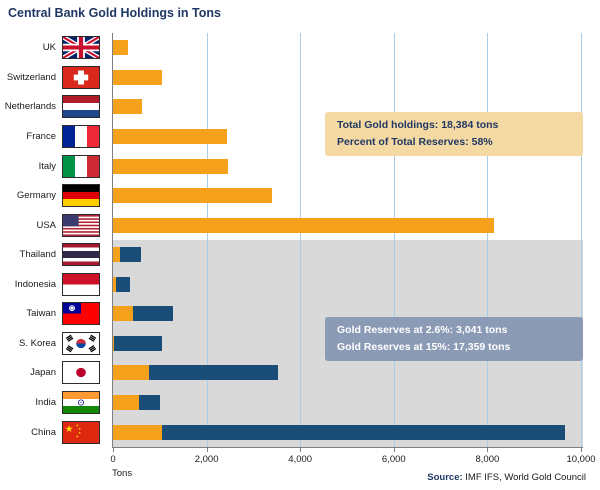 This screenshot has height=490, width=600. What do you see at coordinates (30, 107) in the screenshot?
I see `country-label: Netherlands` at bounding box center [30, 107].